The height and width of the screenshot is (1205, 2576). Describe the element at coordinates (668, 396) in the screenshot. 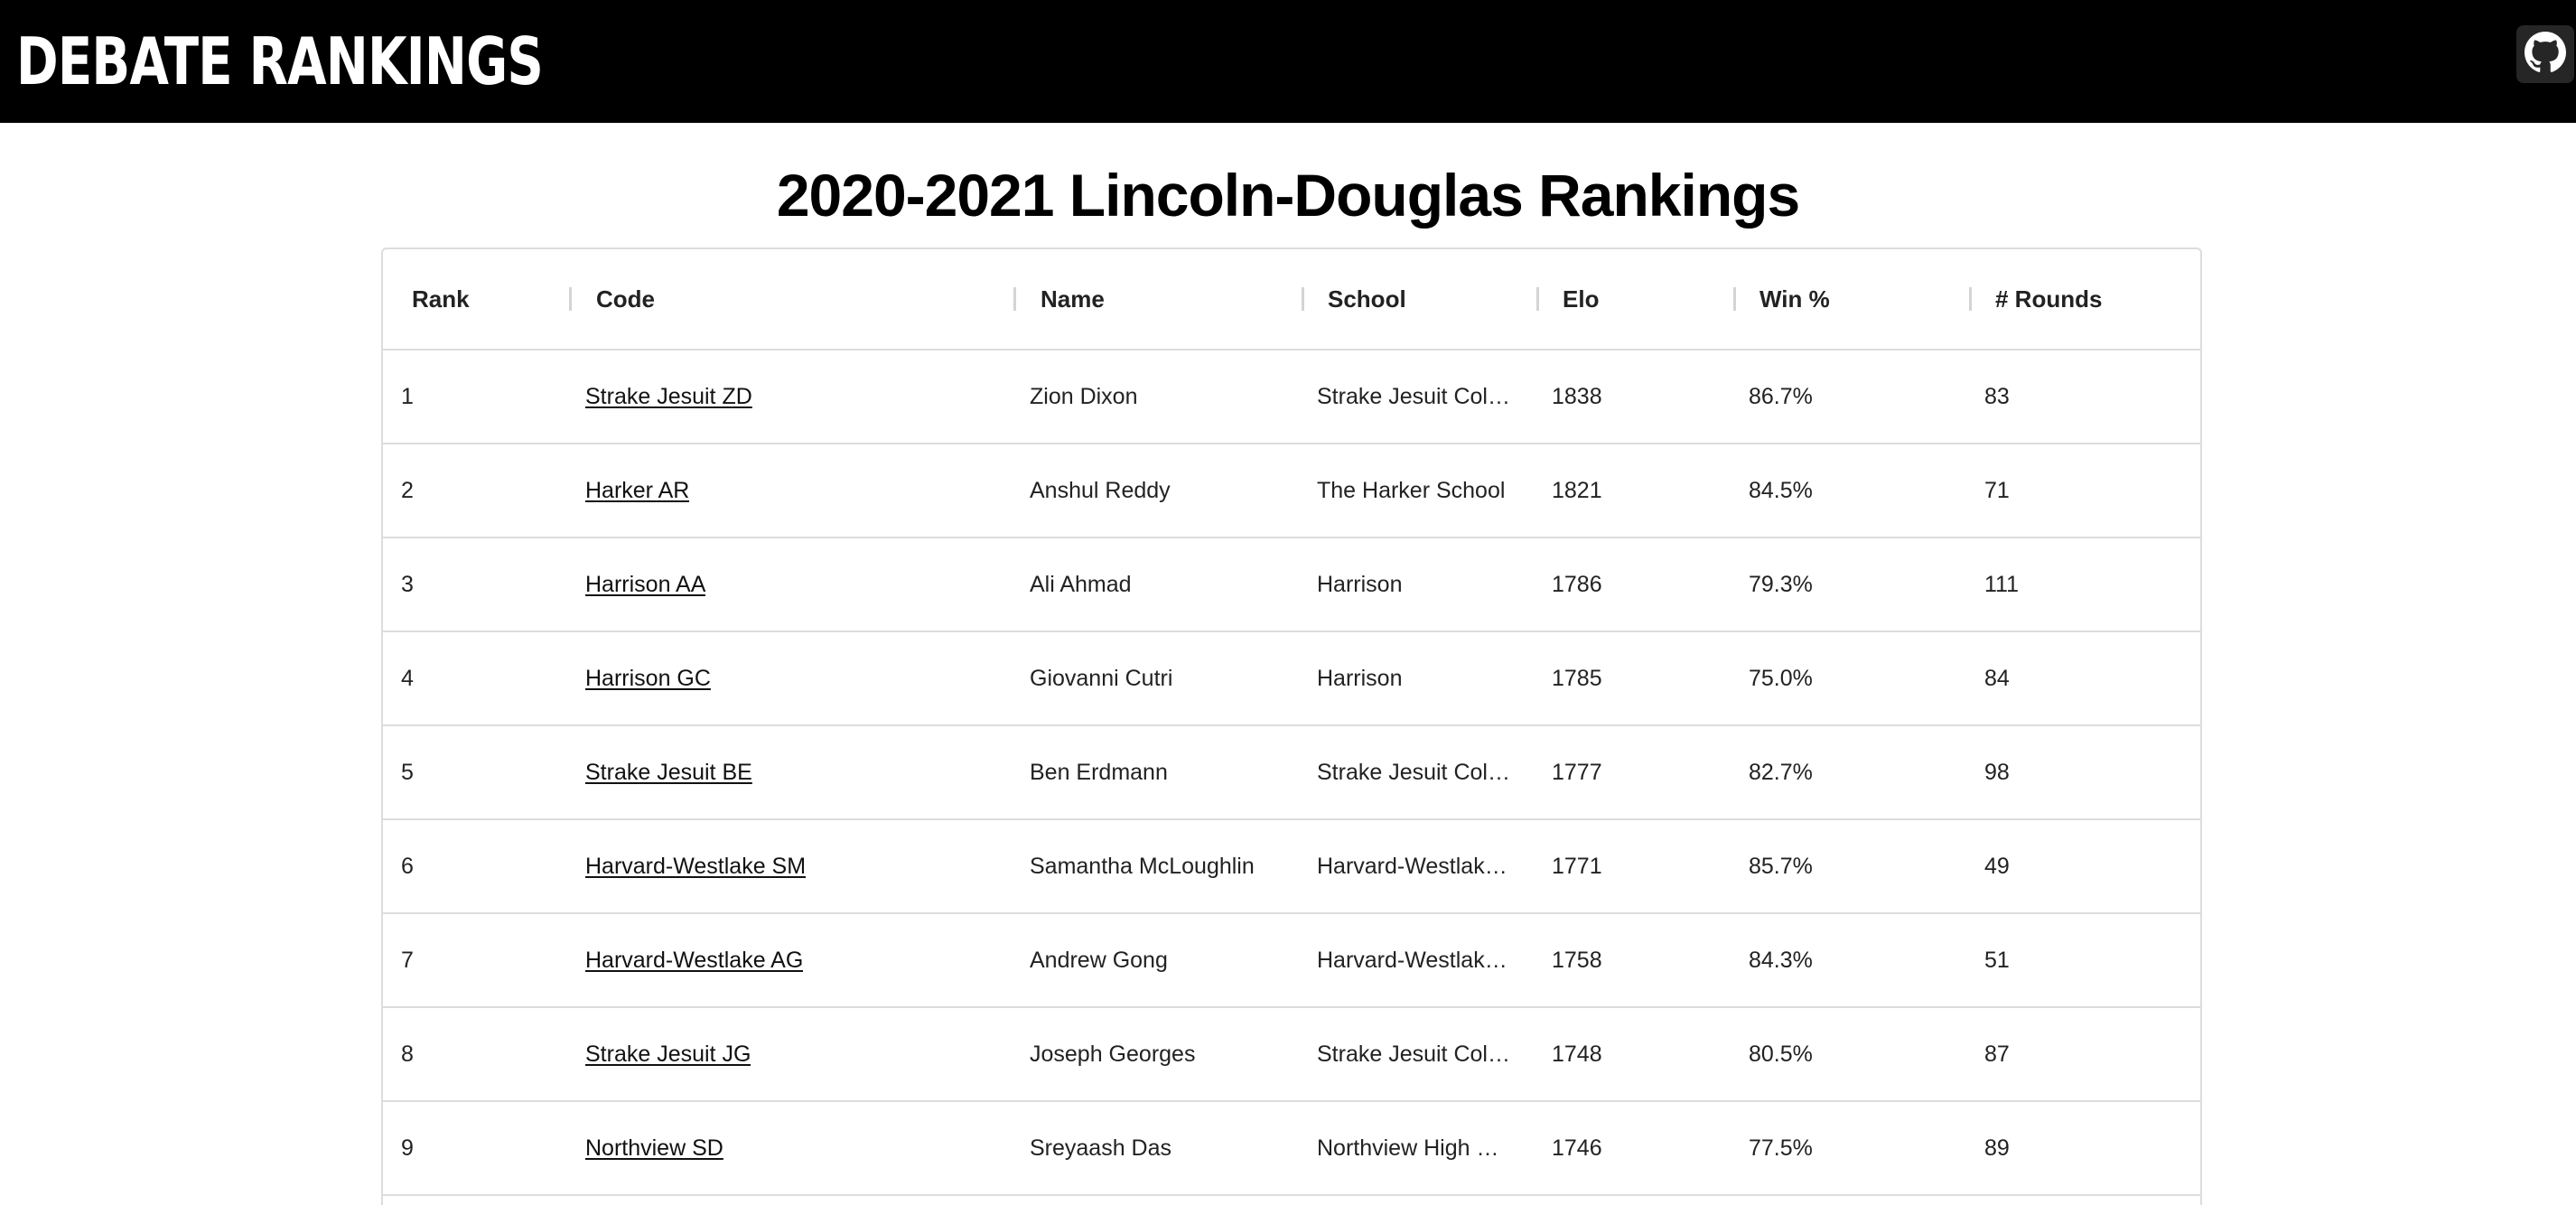

I see `cell-code-link: Strake Jesuit ZD` at that location.